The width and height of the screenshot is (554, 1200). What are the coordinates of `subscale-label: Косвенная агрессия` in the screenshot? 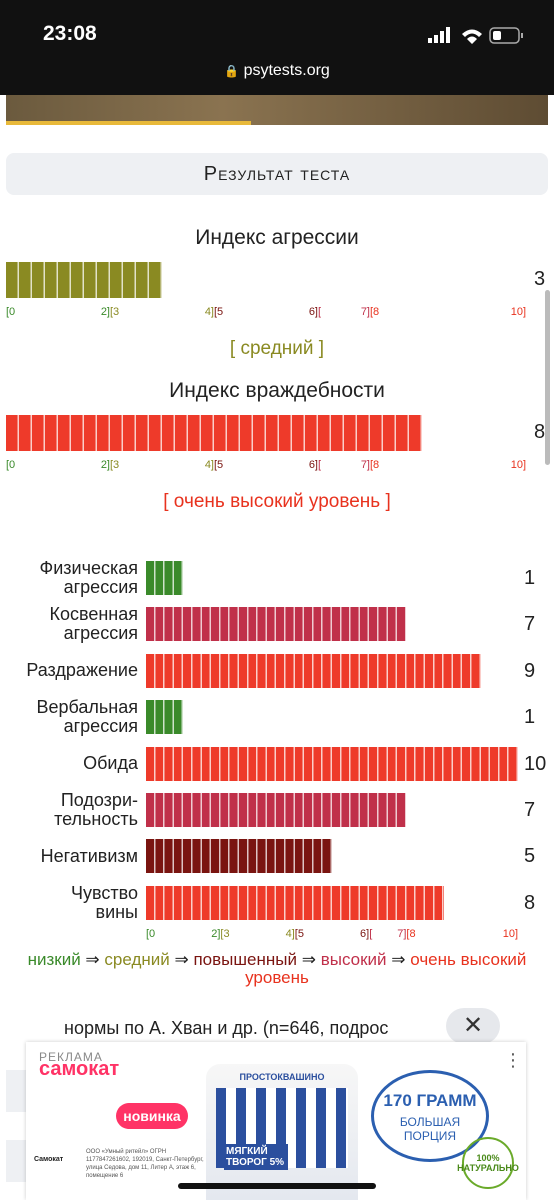 It's located at (93, 624).